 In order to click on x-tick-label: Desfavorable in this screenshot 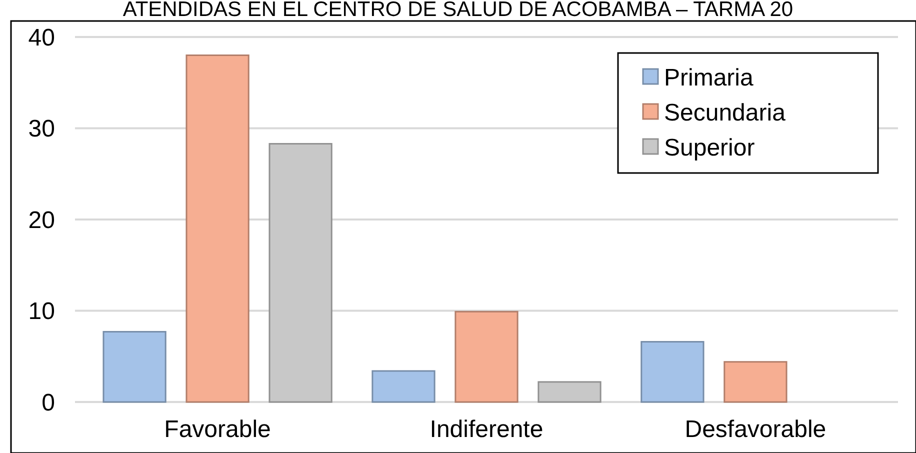, I will do `click(755, 429)`.